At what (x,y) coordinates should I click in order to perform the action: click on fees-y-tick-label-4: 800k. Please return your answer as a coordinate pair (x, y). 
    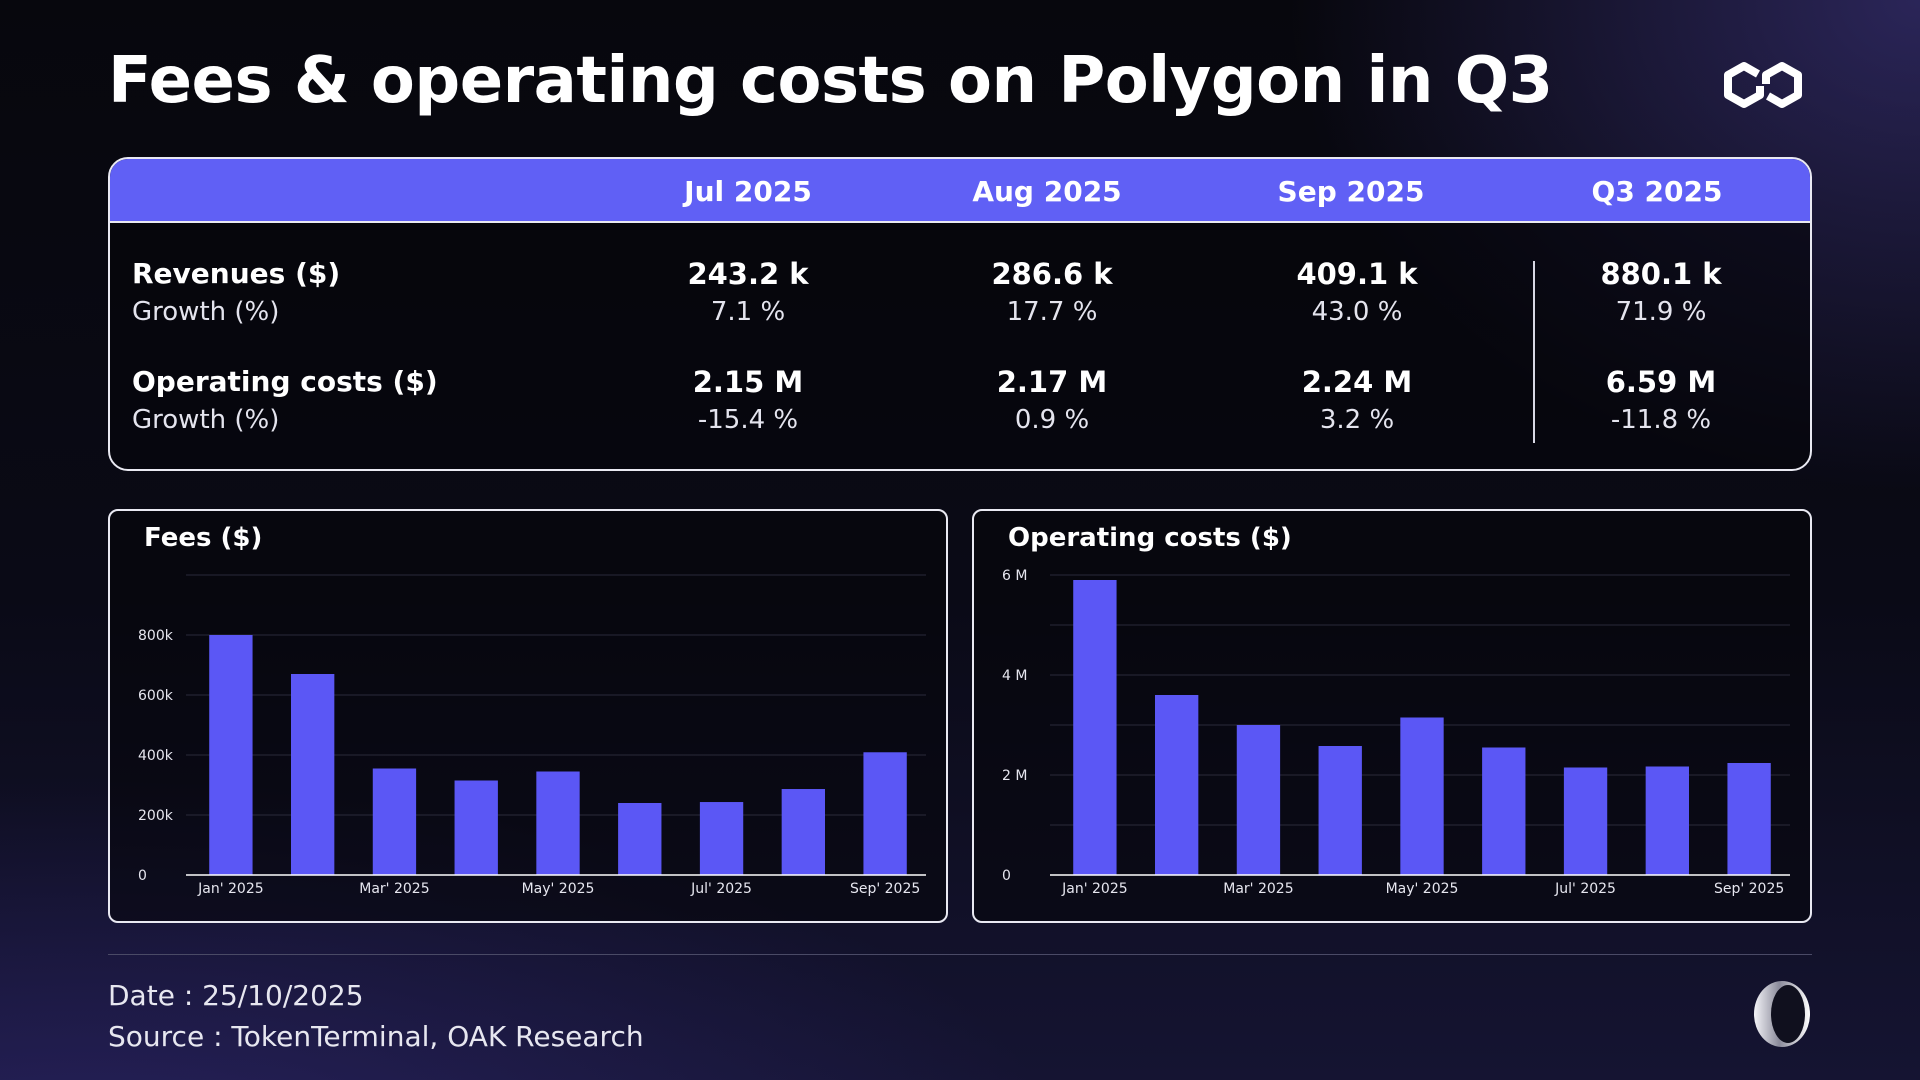
    Looking at the image, I should click on (156, 636).